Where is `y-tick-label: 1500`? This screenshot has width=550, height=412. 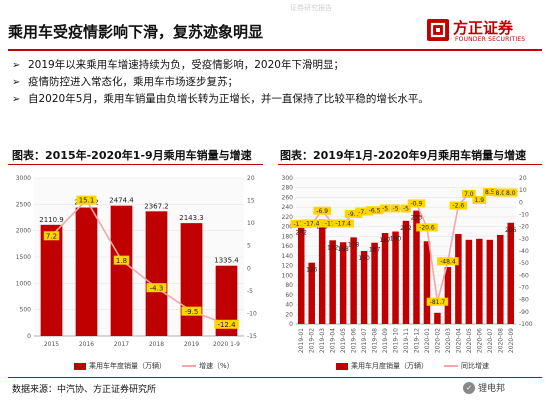
y-tick-label: 1500 is located at coordinates (23, 257).